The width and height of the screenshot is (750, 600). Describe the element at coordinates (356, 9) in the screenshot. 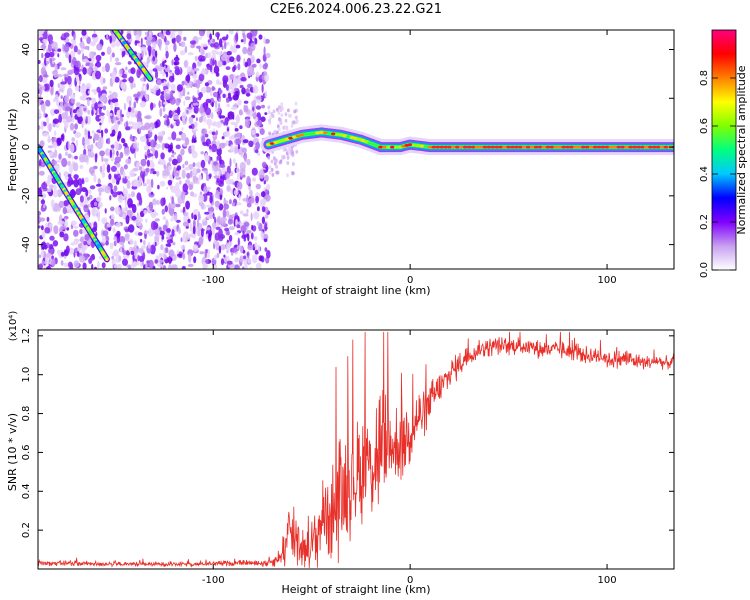

I see `figure-title: C2E6.2024.006.23.22.G21` at that location.